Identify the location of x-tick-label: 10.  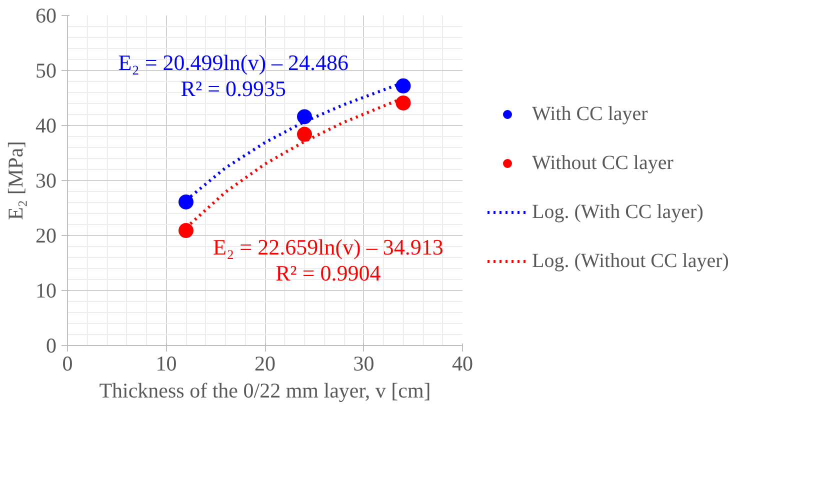
(166, 364).